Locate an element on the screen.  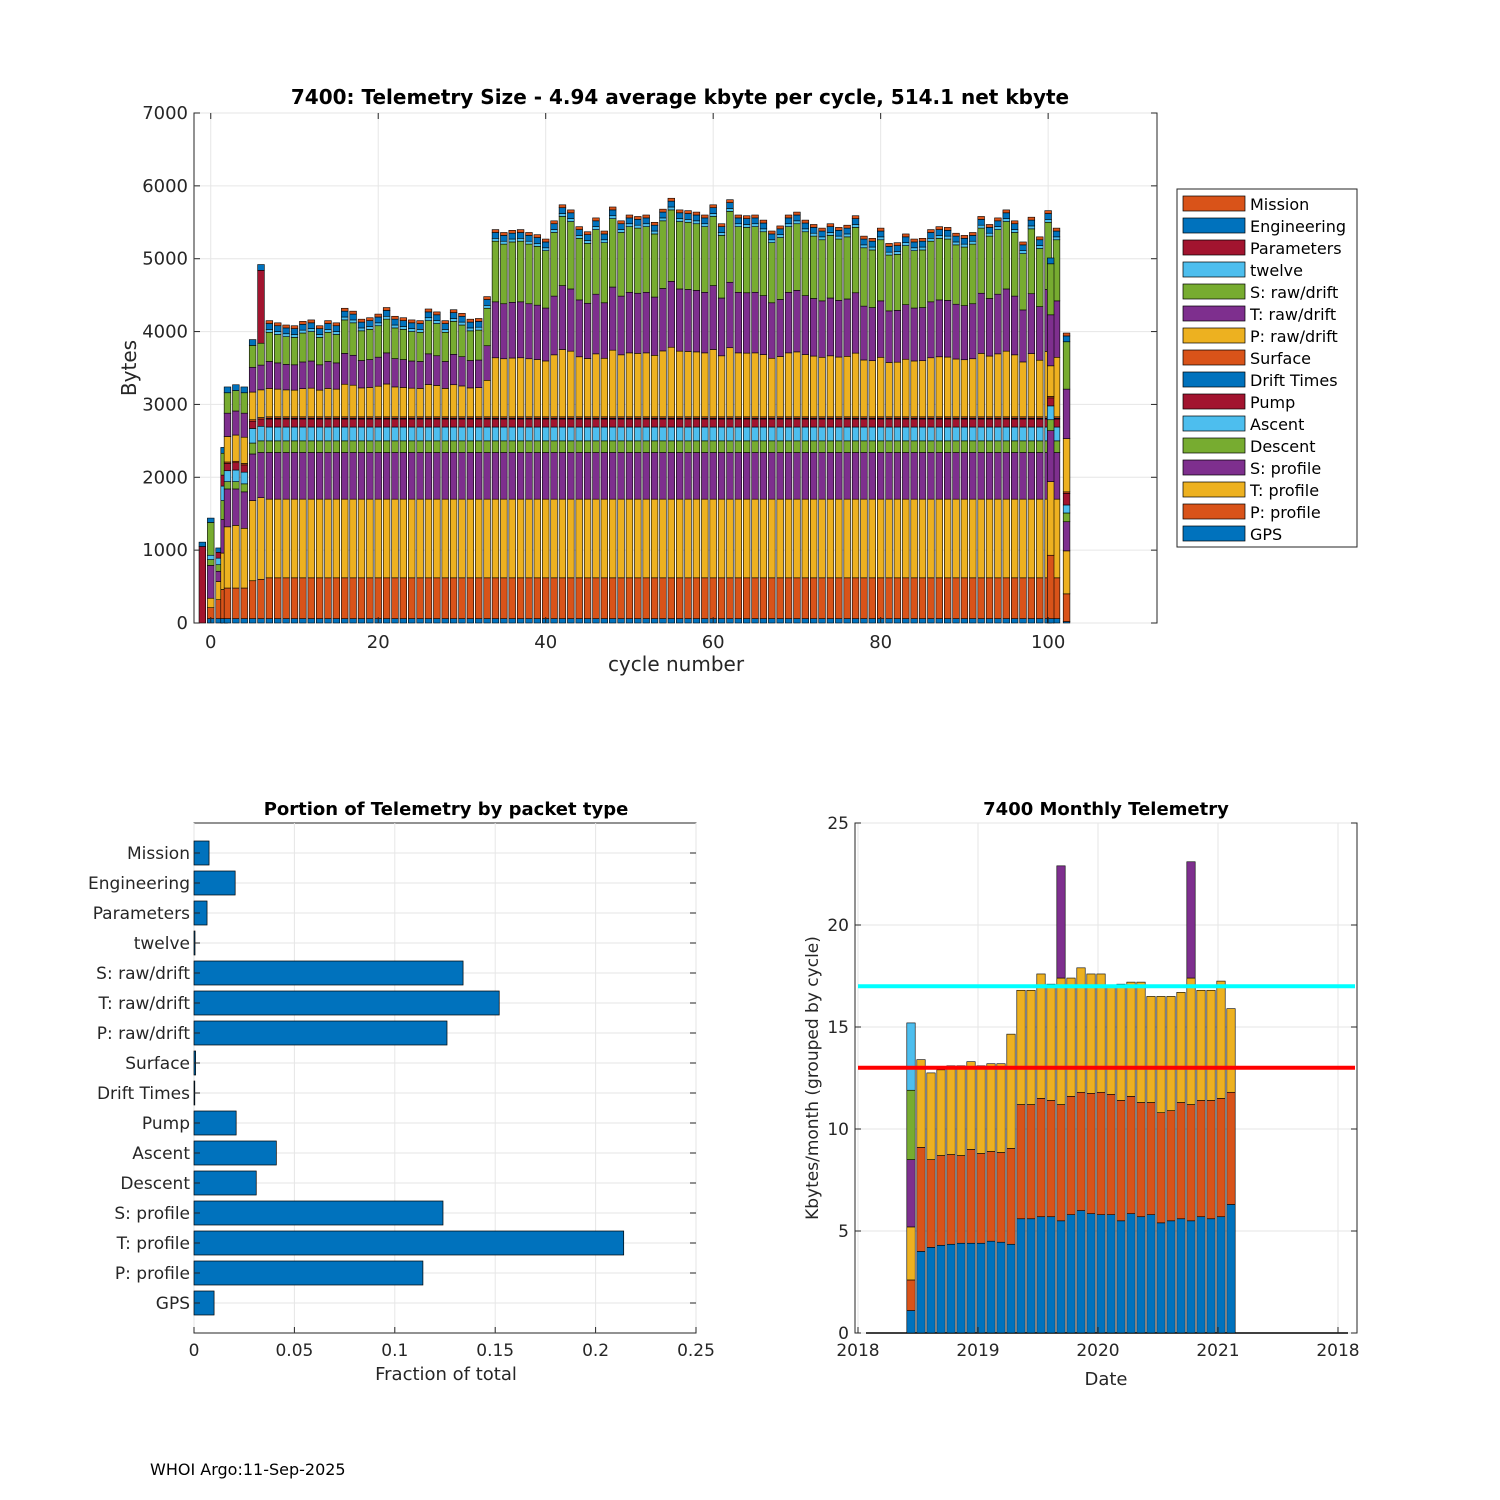
top-xtick-label: 20 is located at coordinates (378, 642).